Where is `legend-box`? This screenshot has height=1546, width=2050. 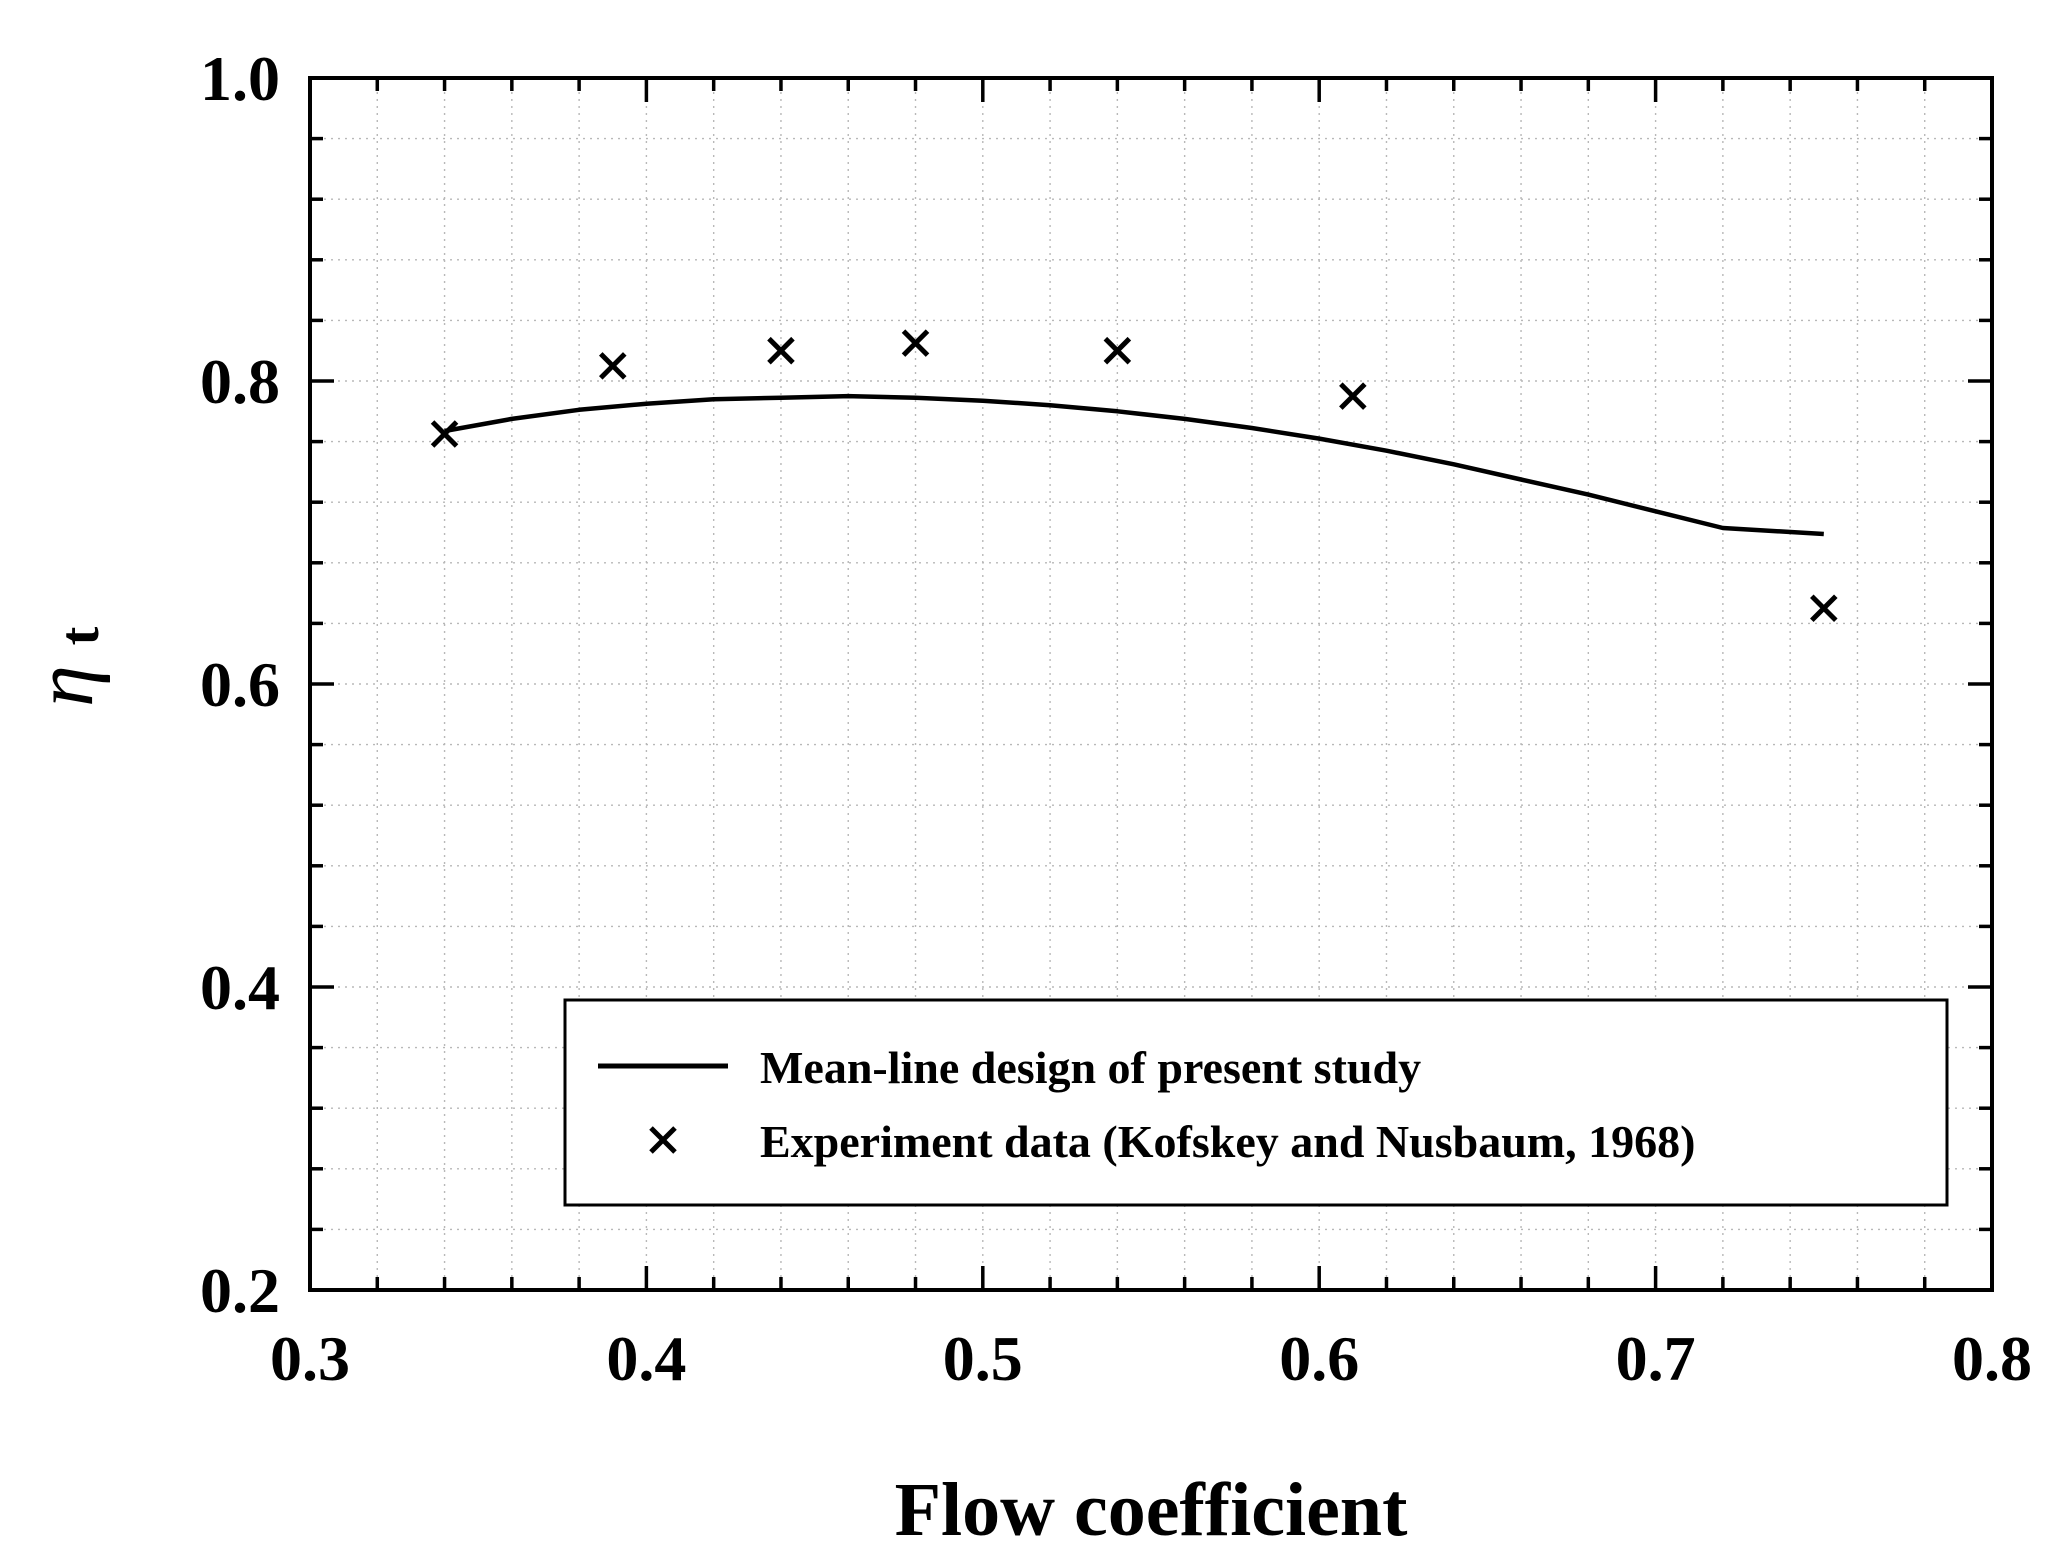
legend-box is located at coordinates (1256, 1102).